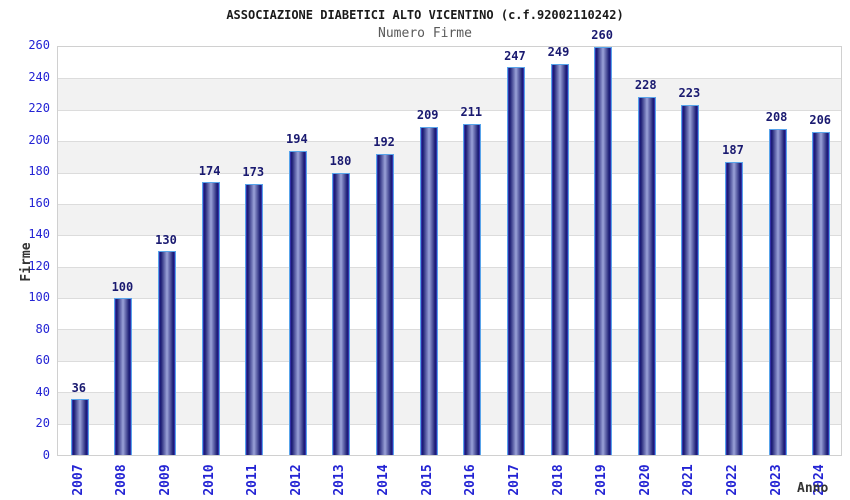 This screenshot has height=500, width=850. Describe the element at coordinates (253, 480) in the screenshot. I see `x-tick-label: 2011` at that location.